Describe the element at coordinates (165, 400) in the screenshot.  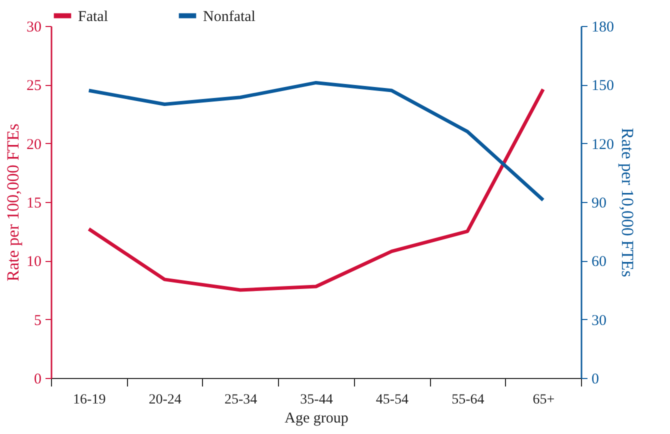
I see `x-tick-label: 20-24` at that location.